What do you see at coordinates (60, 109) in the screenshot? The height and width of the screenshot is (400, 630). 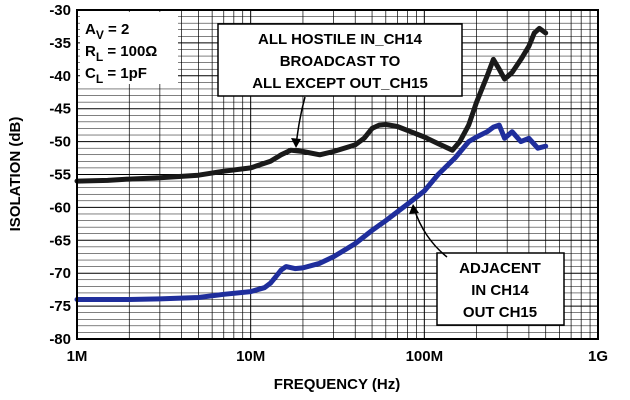 I see `y-tick-label: -45` at bounding box center [60, 109].